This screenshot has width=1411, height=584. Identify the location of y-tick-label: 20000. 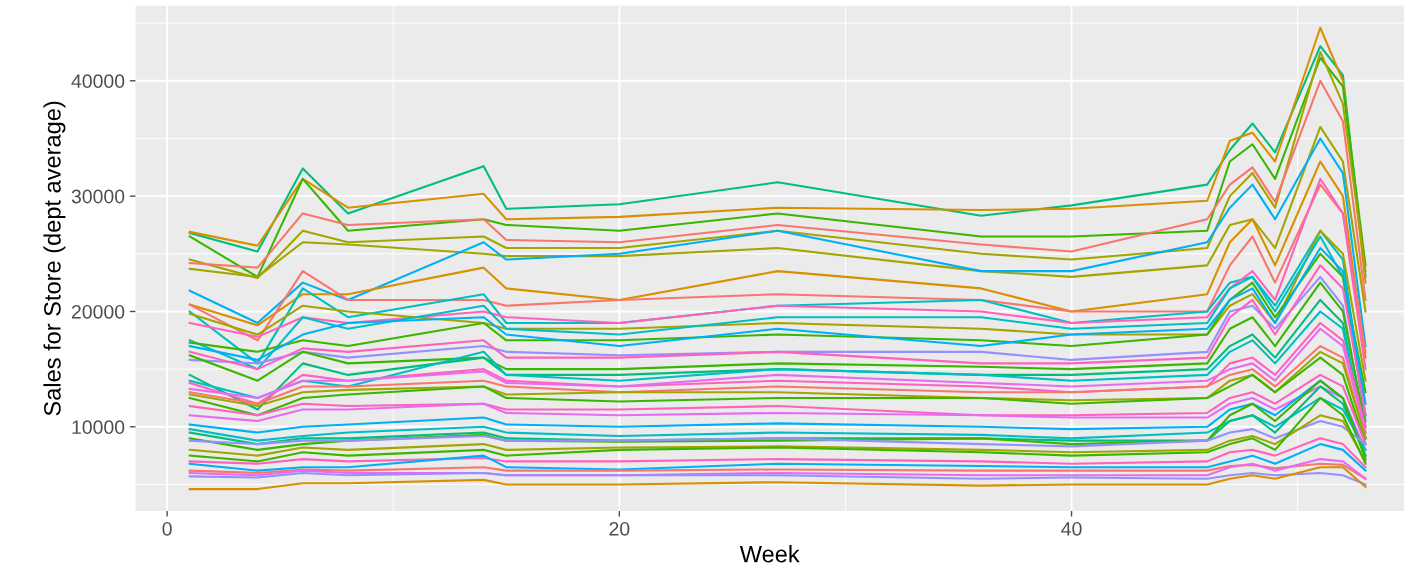
(98, 311).